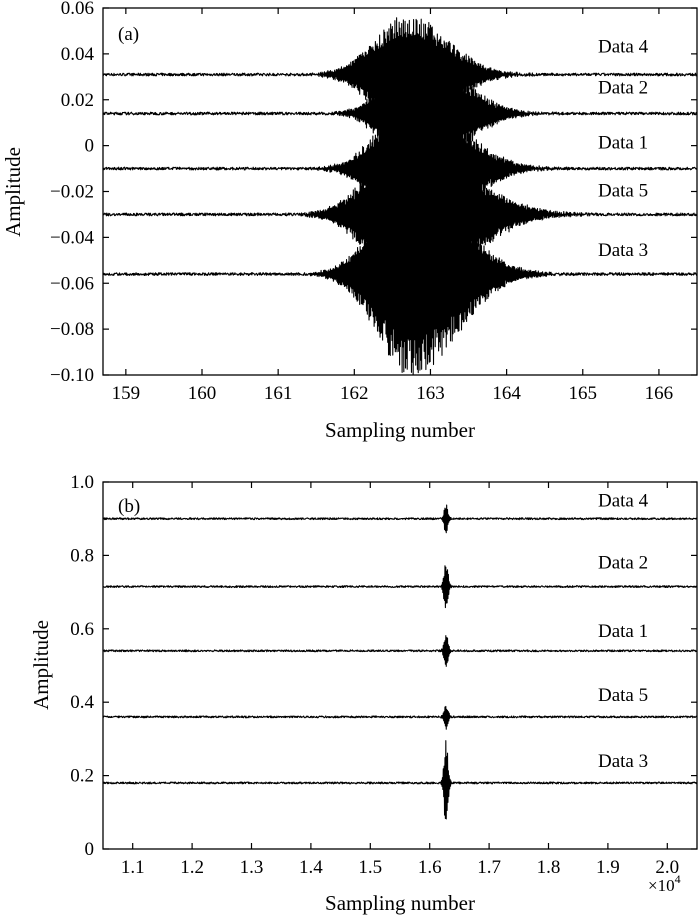 This screenshot has width=700, height=916. I want to click on series-label-b-data-4: Data 4, so click(623, 501).